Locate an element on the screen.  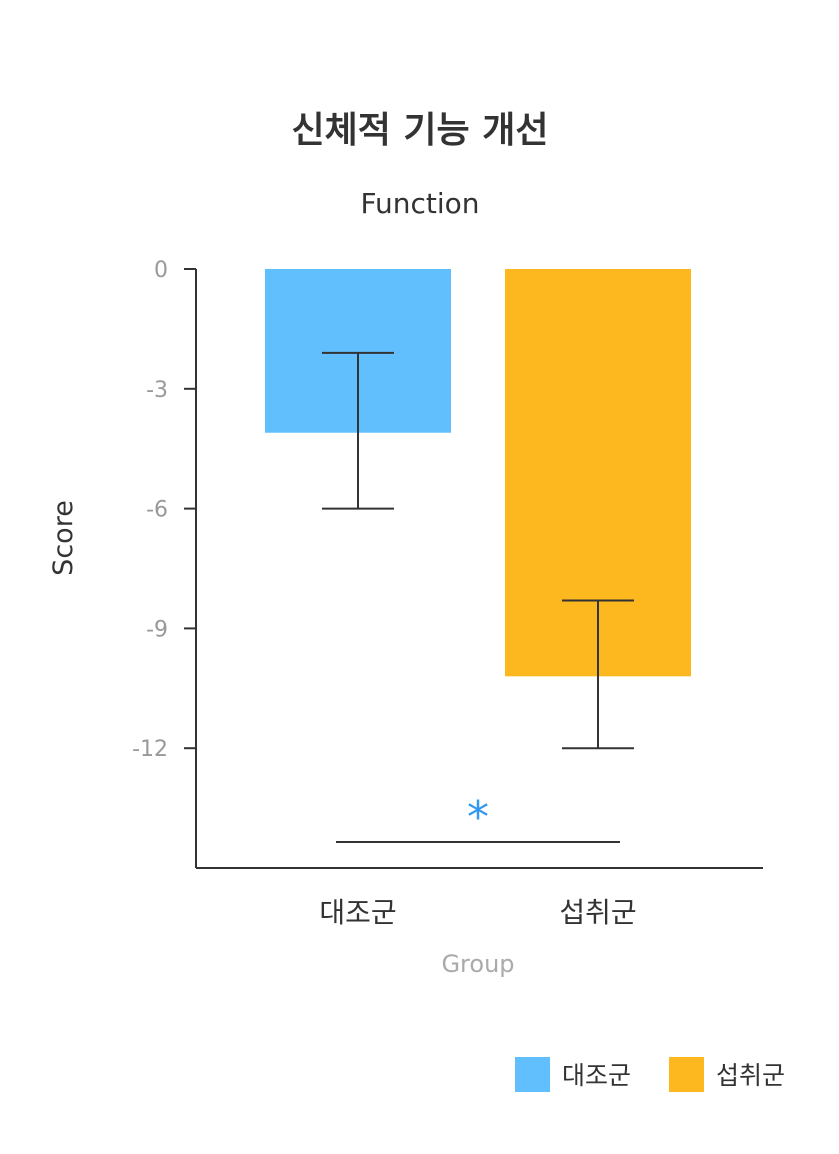
legend-item-1: 대조군 is located at coordinates (573, 1074).